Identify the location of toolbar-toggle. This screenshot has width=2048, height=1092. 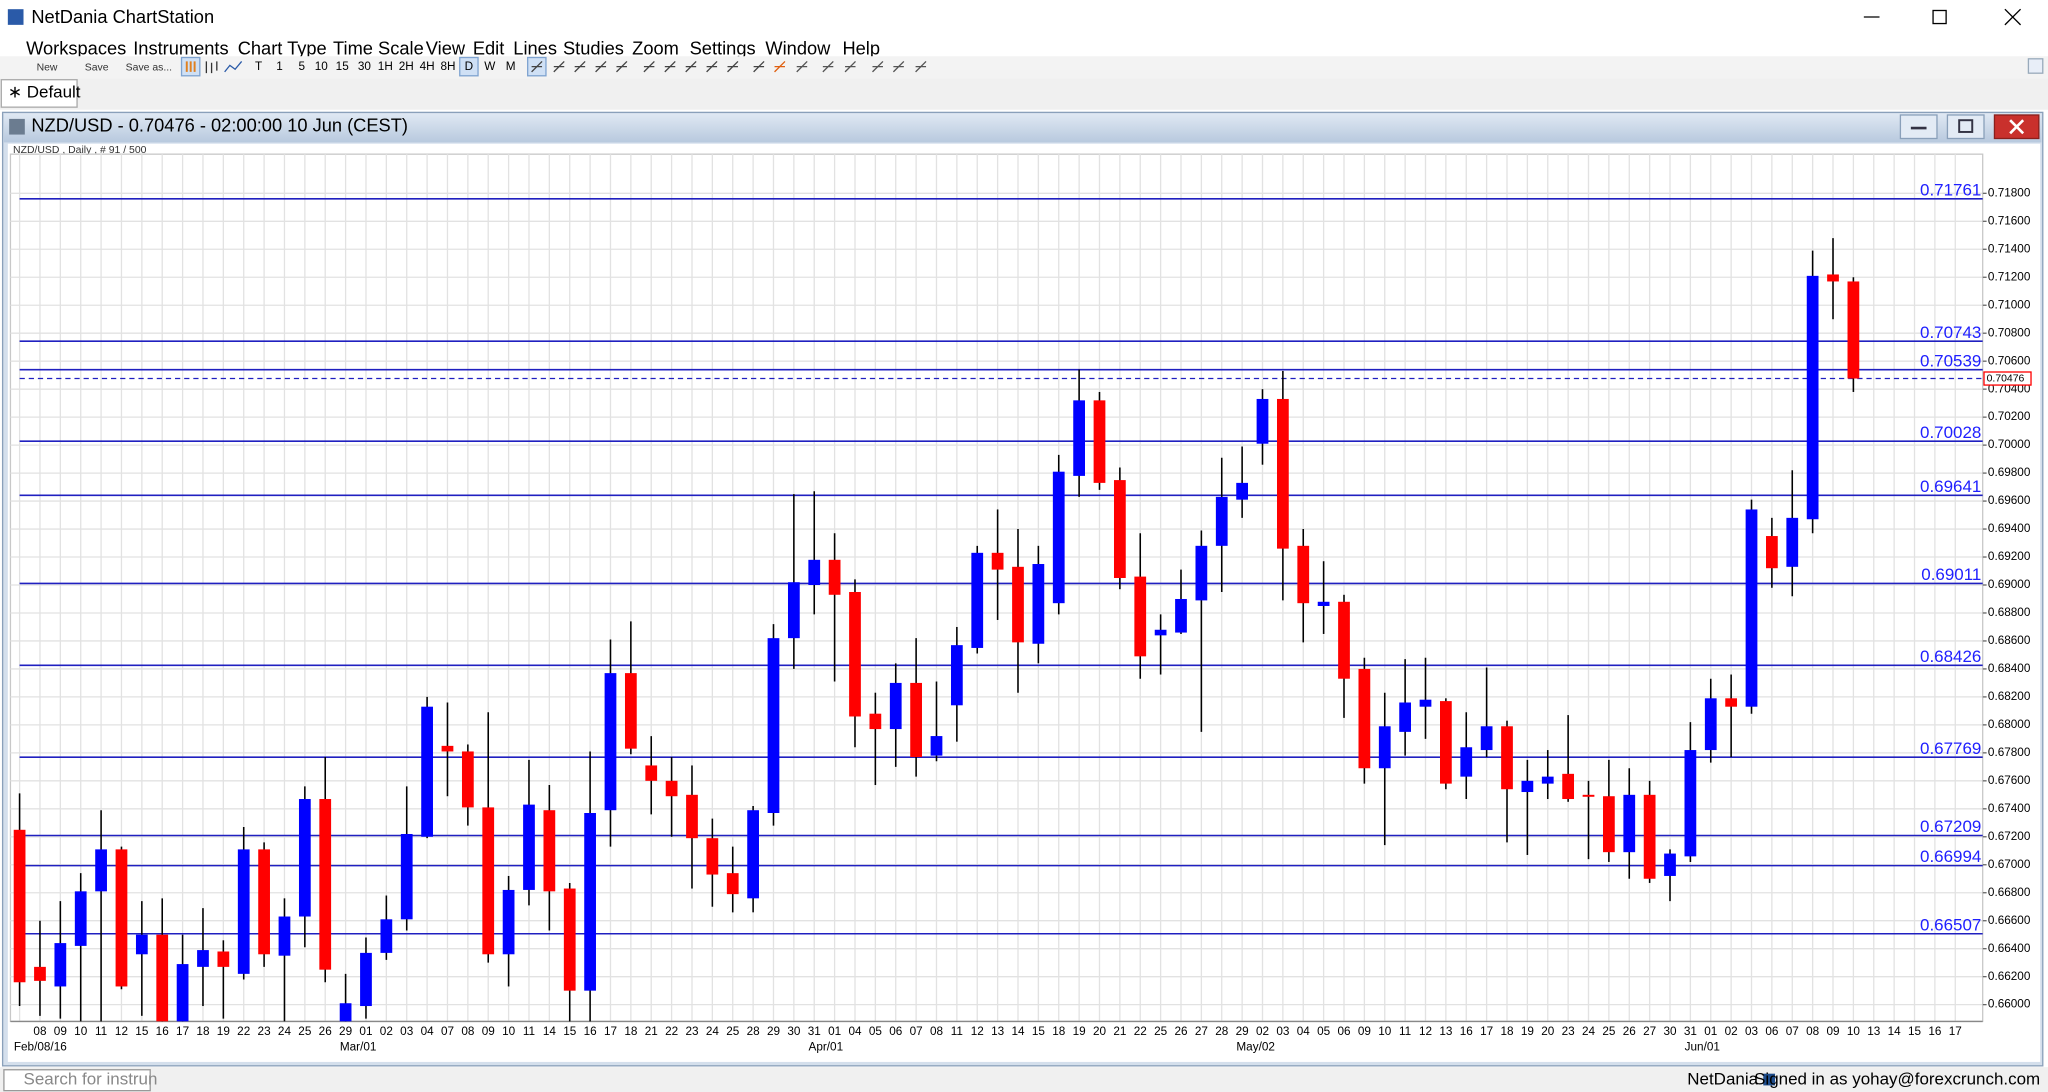
(2035, 66).